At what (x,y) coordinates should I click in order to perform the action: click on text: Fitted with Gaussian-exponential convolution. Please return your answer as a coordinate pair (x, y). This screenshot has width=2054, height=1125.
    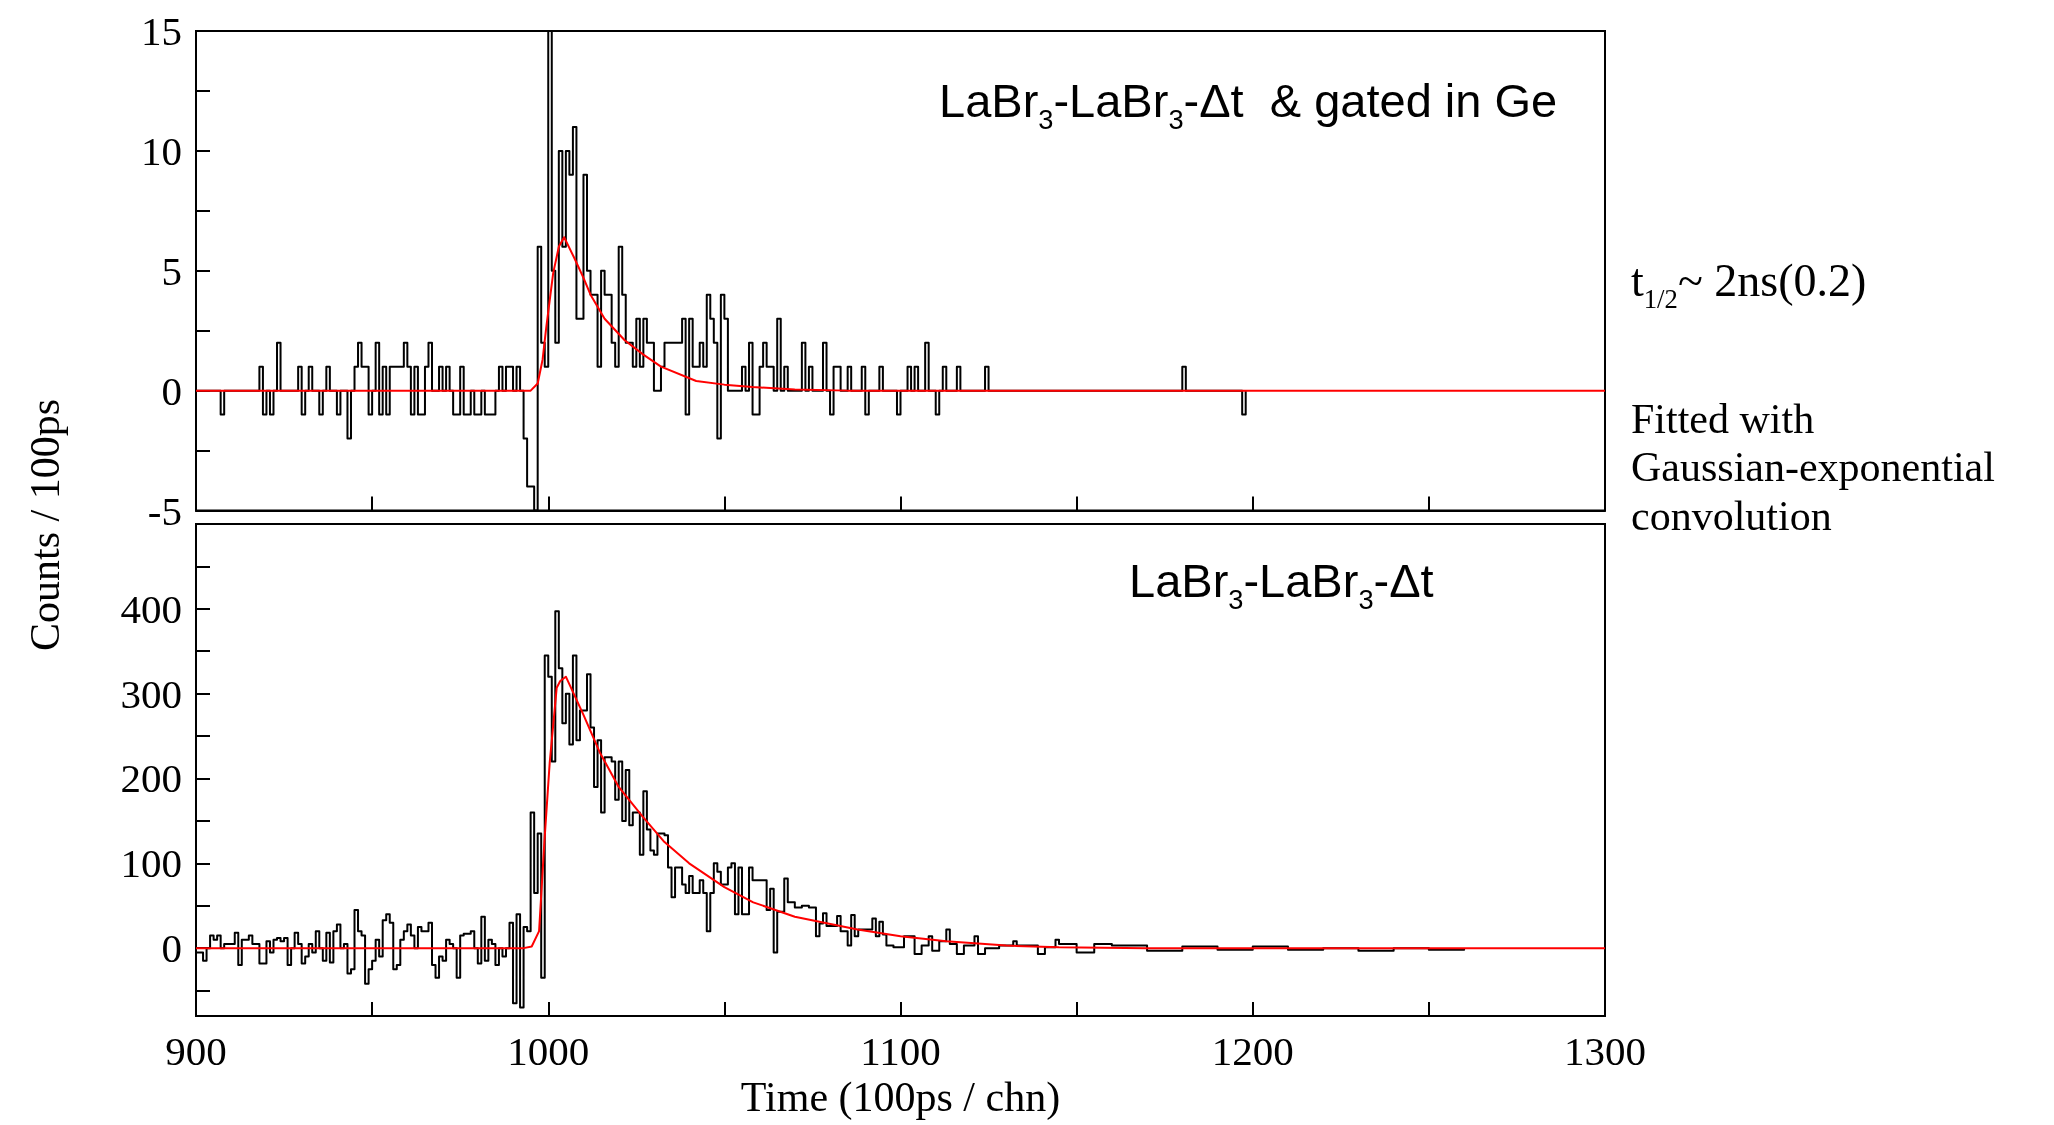
    Looking at the image, I should click on (1813, 467).